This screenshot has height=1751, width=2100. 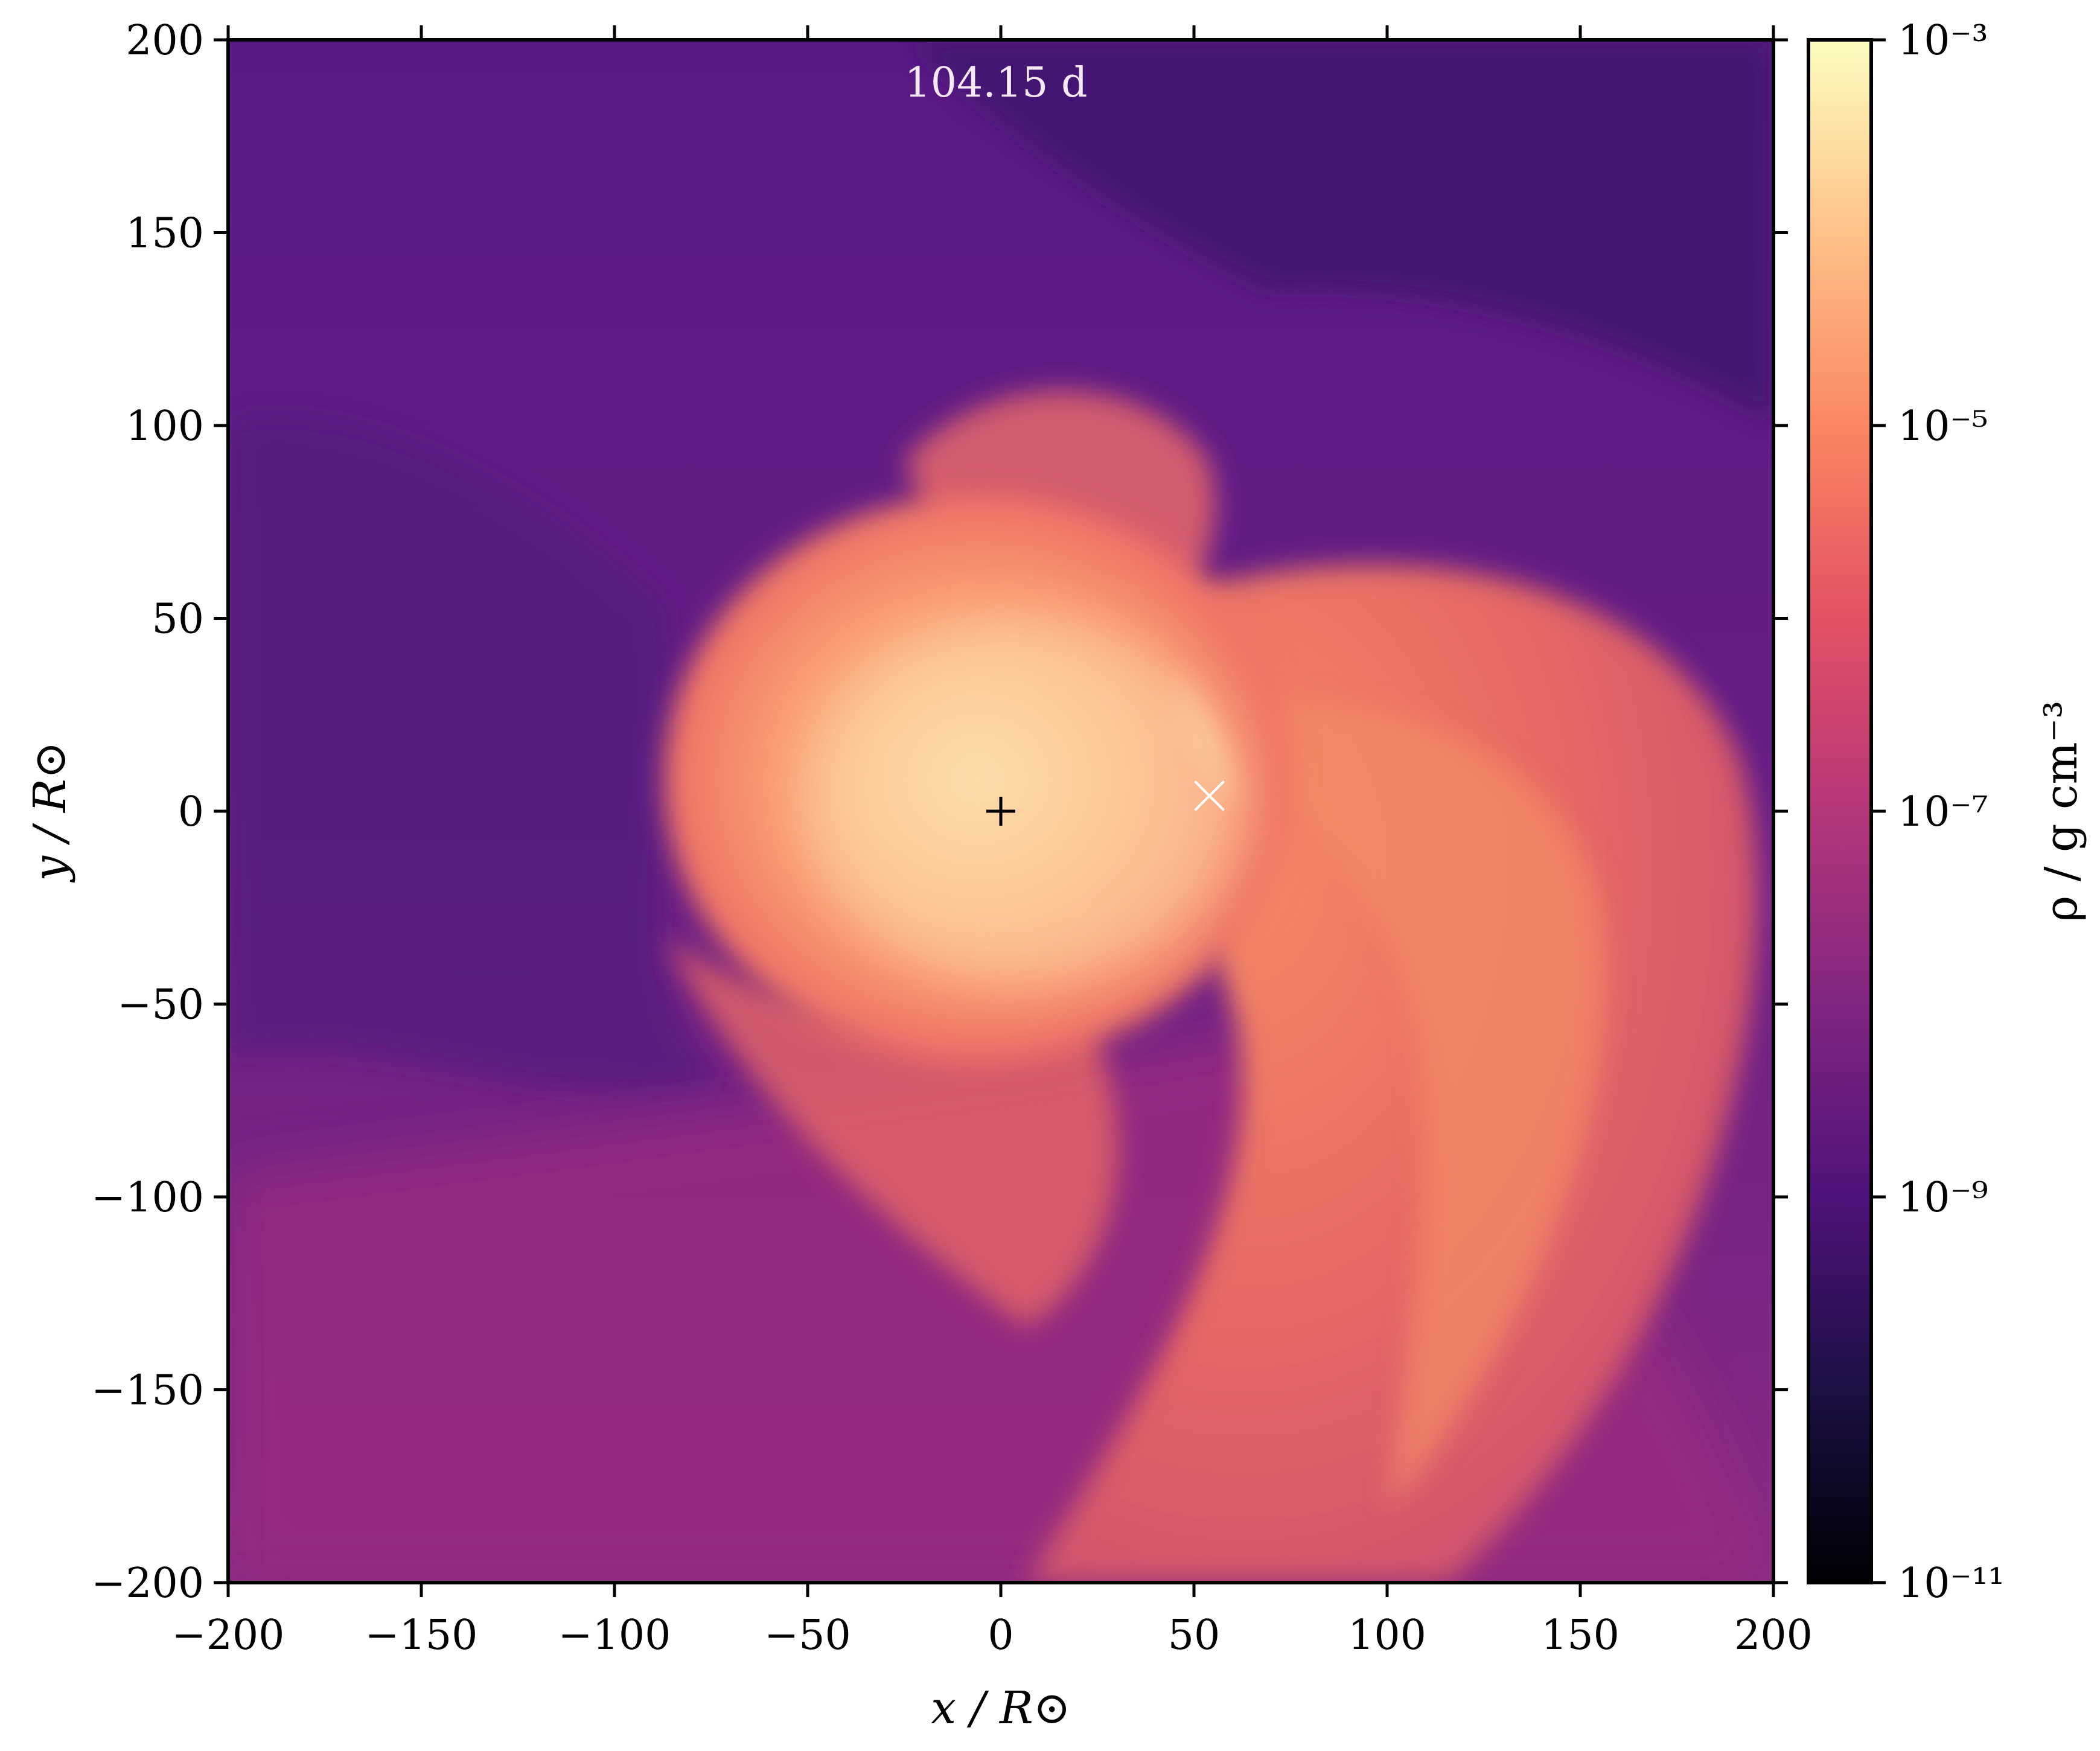 What do you see at coordinates (165, 426) in the screenshot?
I see `y-tick-label: 100` at bounding box center [165, 426].